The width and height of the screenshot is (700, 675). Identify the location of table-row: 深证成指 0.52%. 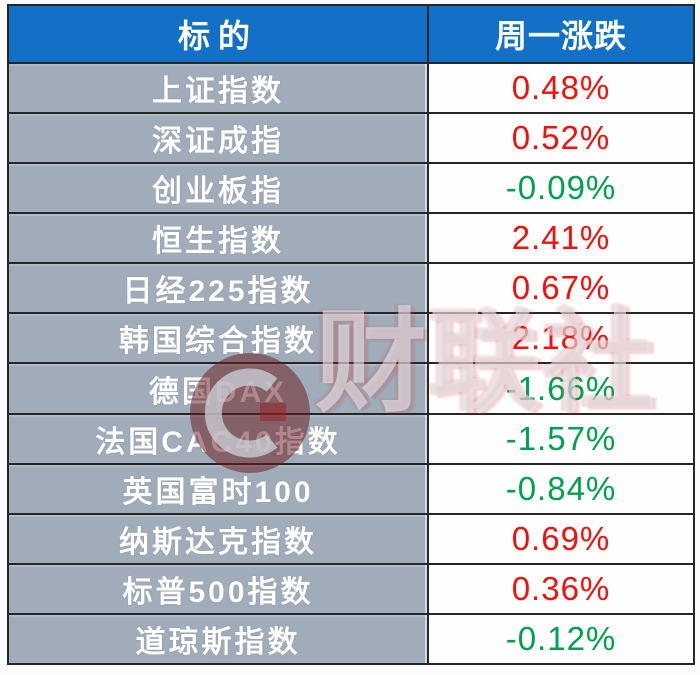
(351, 137).